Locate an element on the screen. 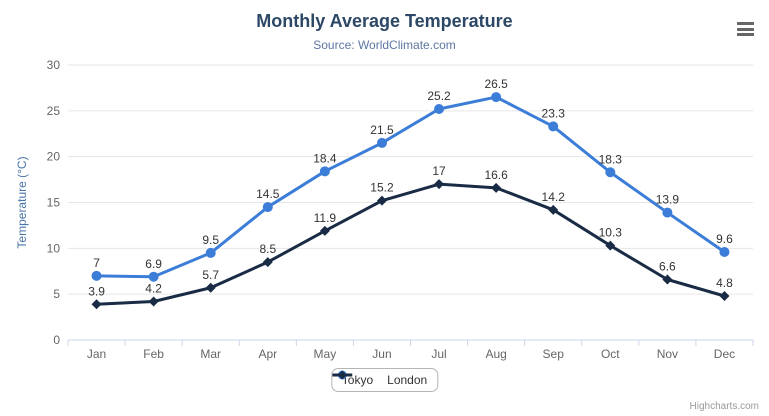 The image size is (769, 416). y-axis-title: Temperature (°C) is located at coordinates (22, 202).